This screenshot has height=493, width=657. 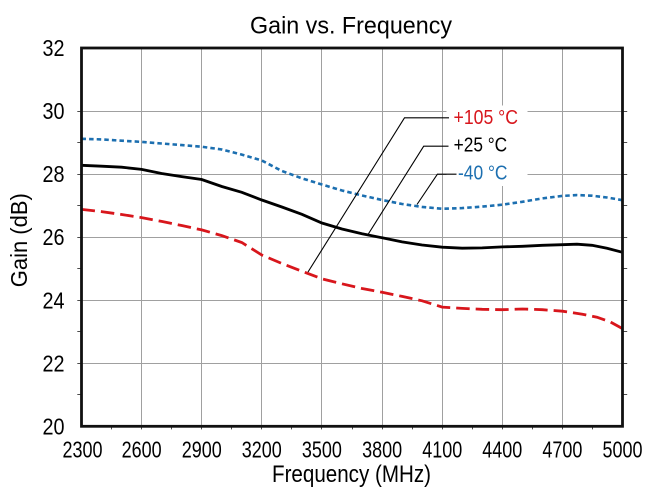 I want to click on svg-text: 22, so click(x=54, y=363).